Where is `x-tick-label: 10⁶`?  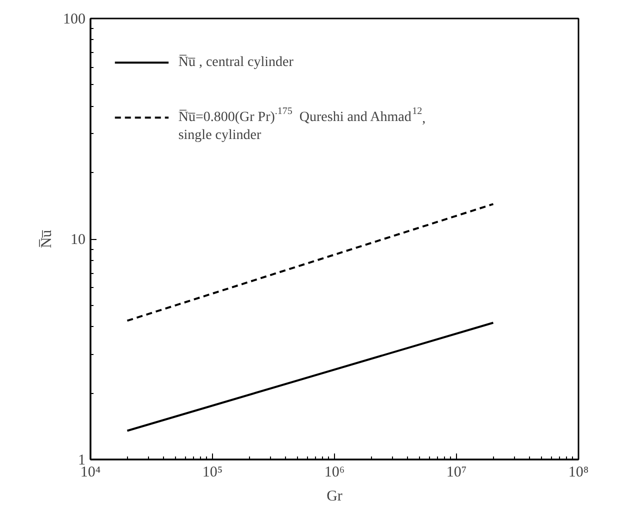 x-tick-label: 10⁶ is located at coordinates (334, 472).